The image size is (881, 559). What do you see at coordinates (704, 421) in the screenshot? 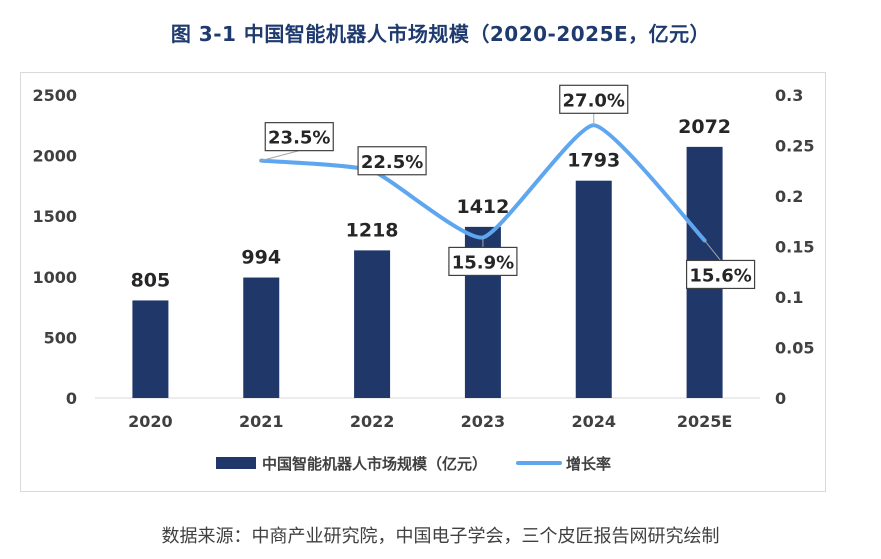
I see `x-tick-label: 2025E` at bounding box center [704, 421].